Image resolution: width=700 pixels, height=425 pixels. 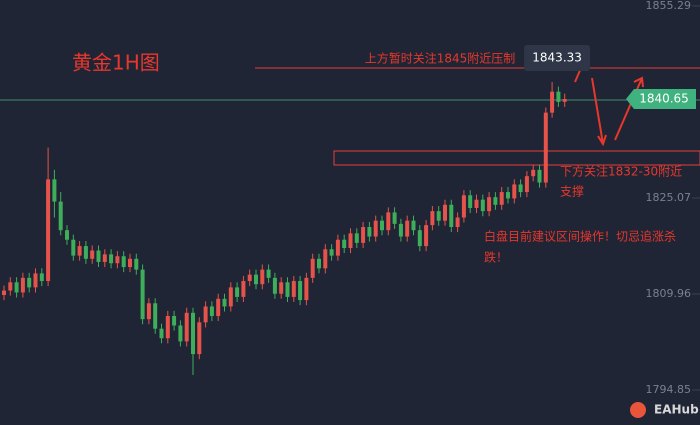 What do you see at coordinates (116, 63) in the screenshot?
I see `chart-title: 黄金1H图` at bounding box center [116, 63].